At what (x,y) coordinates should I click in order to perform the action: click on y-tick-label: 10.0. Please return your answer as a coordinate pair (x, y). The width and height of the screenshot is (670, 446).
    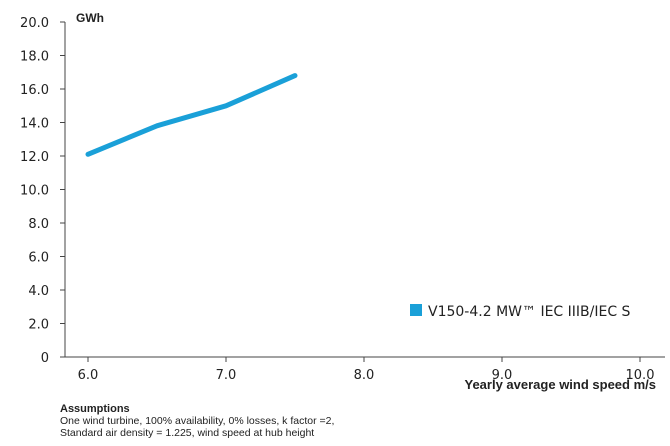
    Looking at the image, I should click on (34, 191).